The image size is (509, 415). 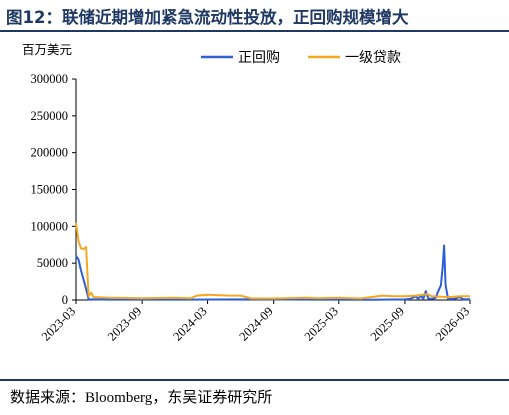 I want to click on x-tick-label: 2023-09, so click(x=124, y=323).